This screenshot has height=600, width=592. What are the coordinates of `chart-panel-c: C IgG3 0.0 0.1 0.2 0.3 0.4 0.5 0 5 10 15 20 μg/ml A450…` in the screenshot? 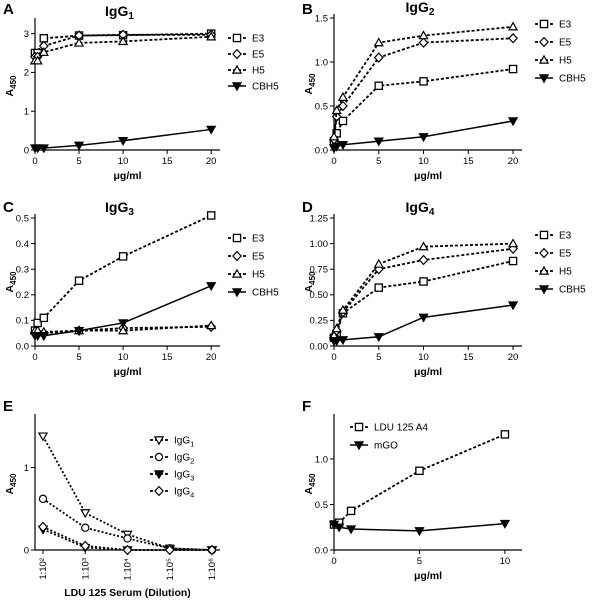 It's located at (141, 288).